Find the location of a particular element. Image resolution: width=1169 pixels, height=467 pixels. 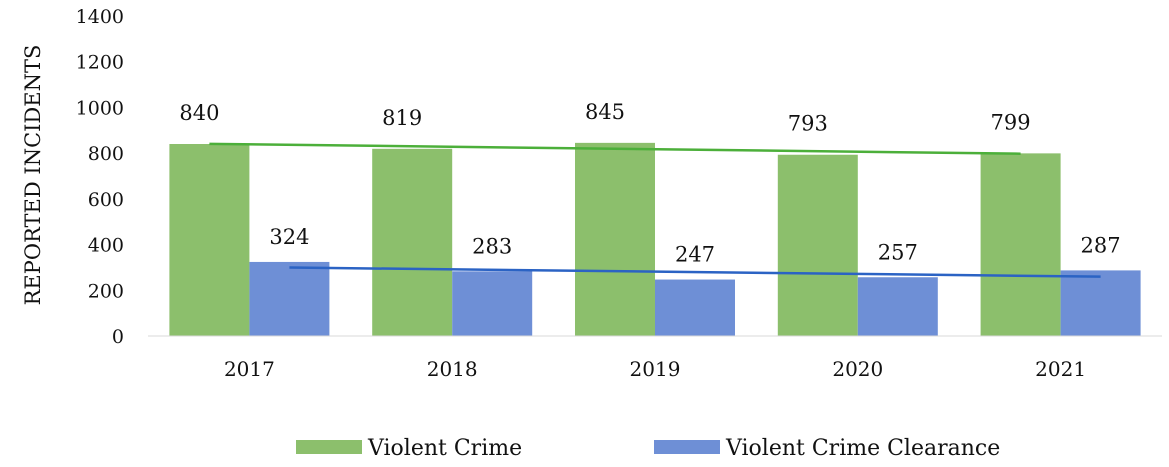

y-tick-label: 800 is located at coordinates (106, 154).